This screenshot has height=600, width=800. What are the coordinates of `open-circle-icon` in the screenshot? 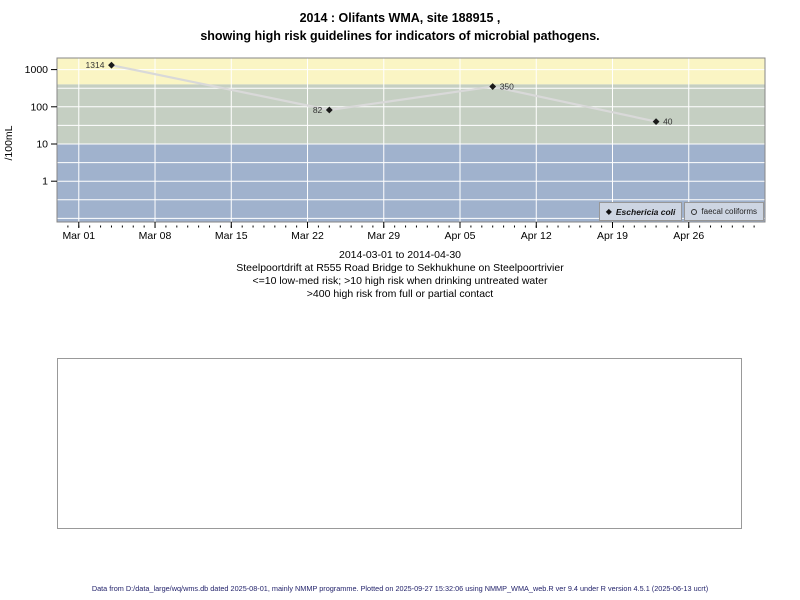 It's located at (694, 211).